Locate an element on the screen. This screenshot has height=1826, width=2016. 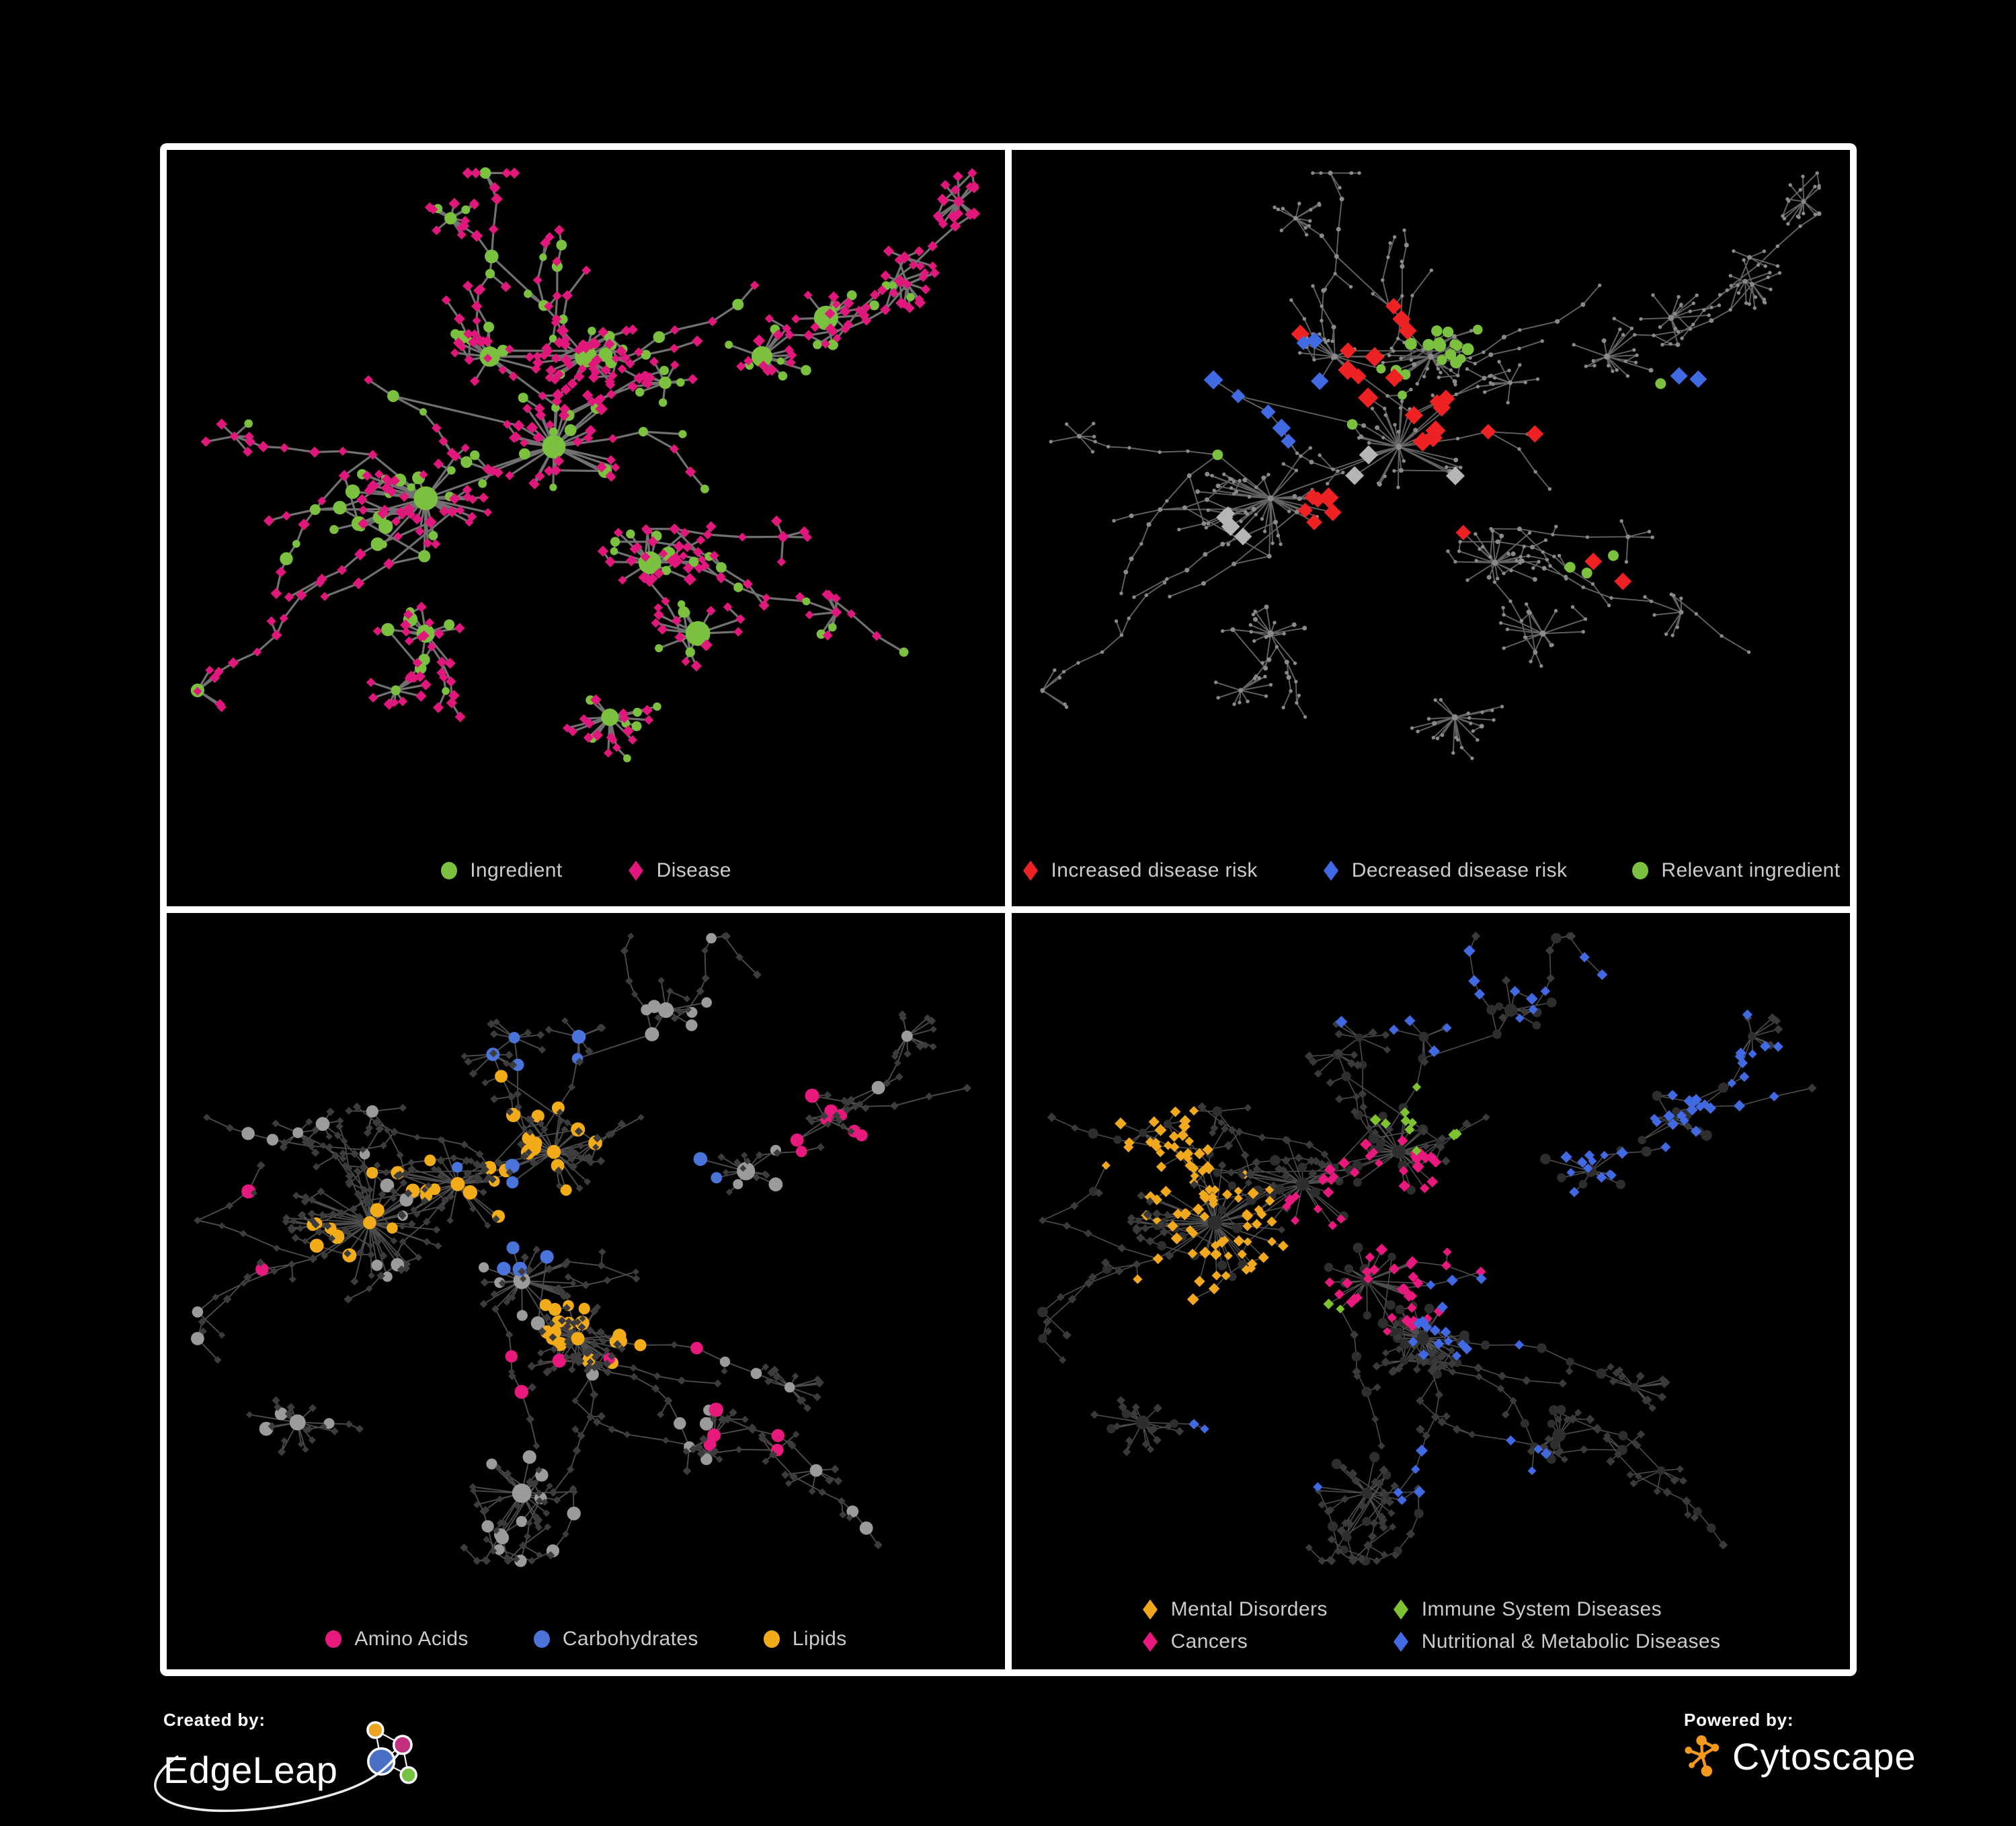
cytoscape-credit: Powered by: Cytoscape is located at coordinates (1800, 1745).